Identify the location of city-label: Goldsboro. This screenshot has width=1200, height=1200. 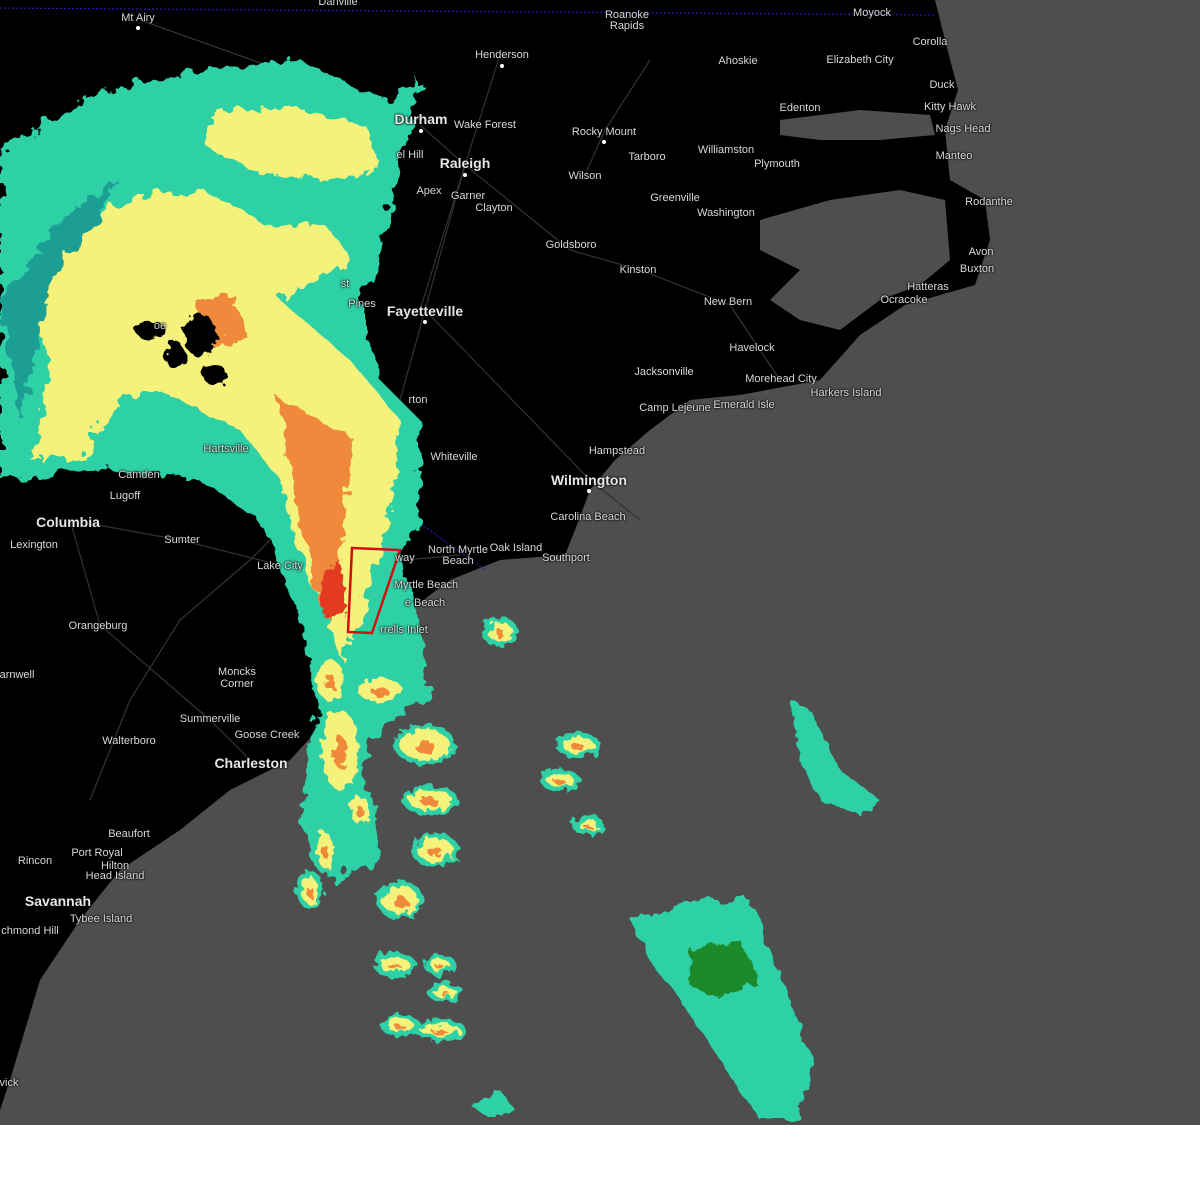
(571, 245).